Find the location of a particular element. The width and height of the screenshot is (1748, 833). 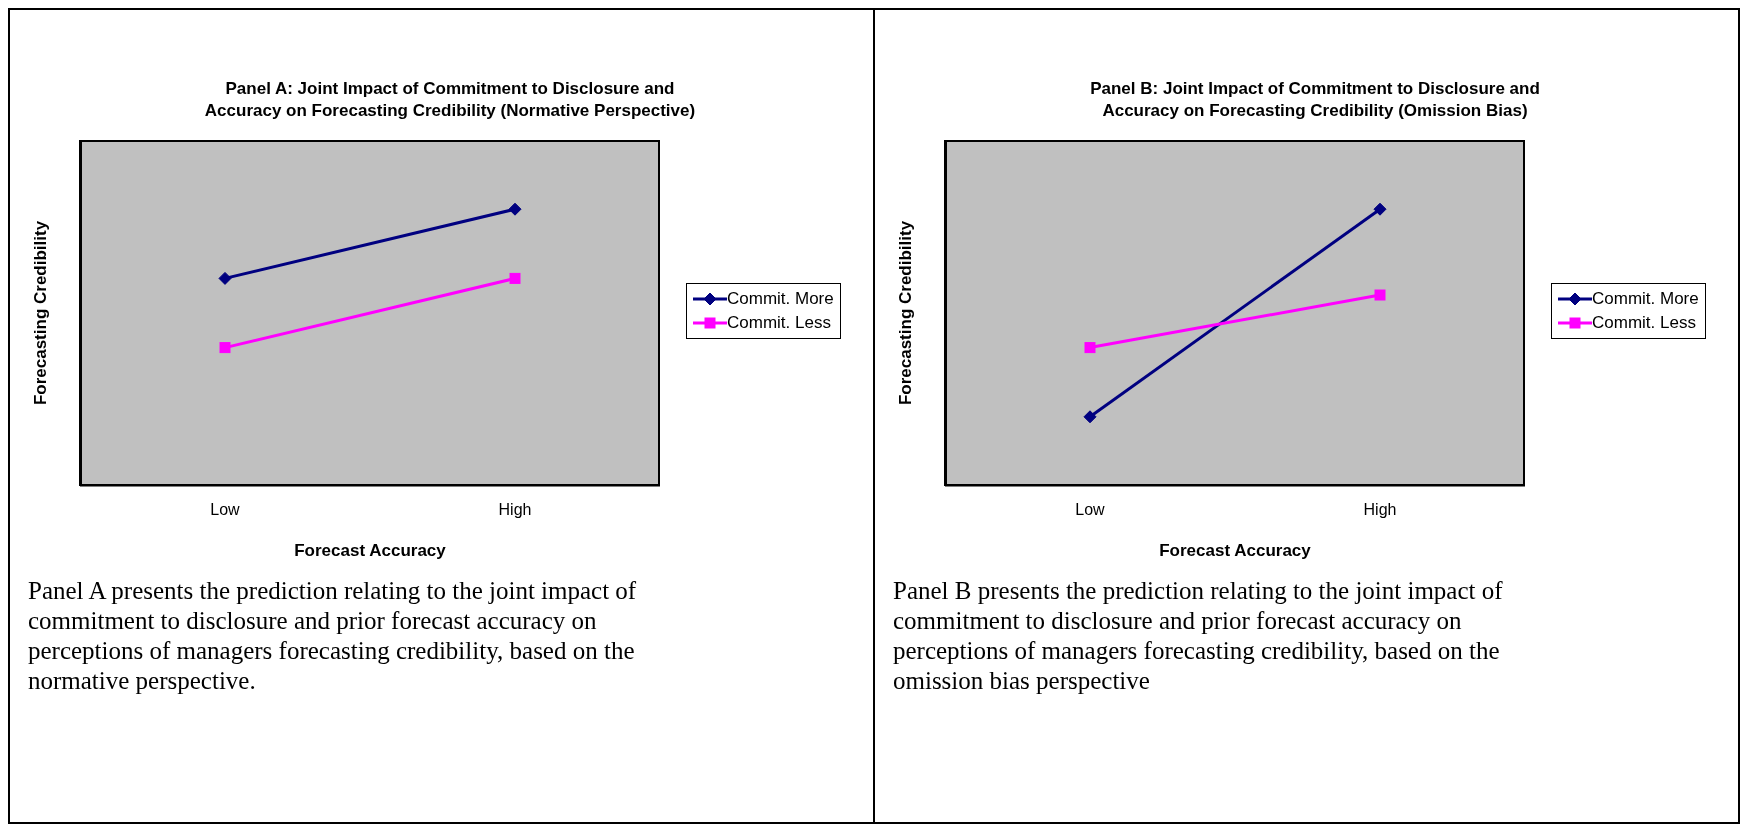

chart-title: Panel B: Joint Impact of Commitment to Disclosure and Accuracy on Forecasting Credibility (Omission Bias) is located at coordinates (1315, 100).